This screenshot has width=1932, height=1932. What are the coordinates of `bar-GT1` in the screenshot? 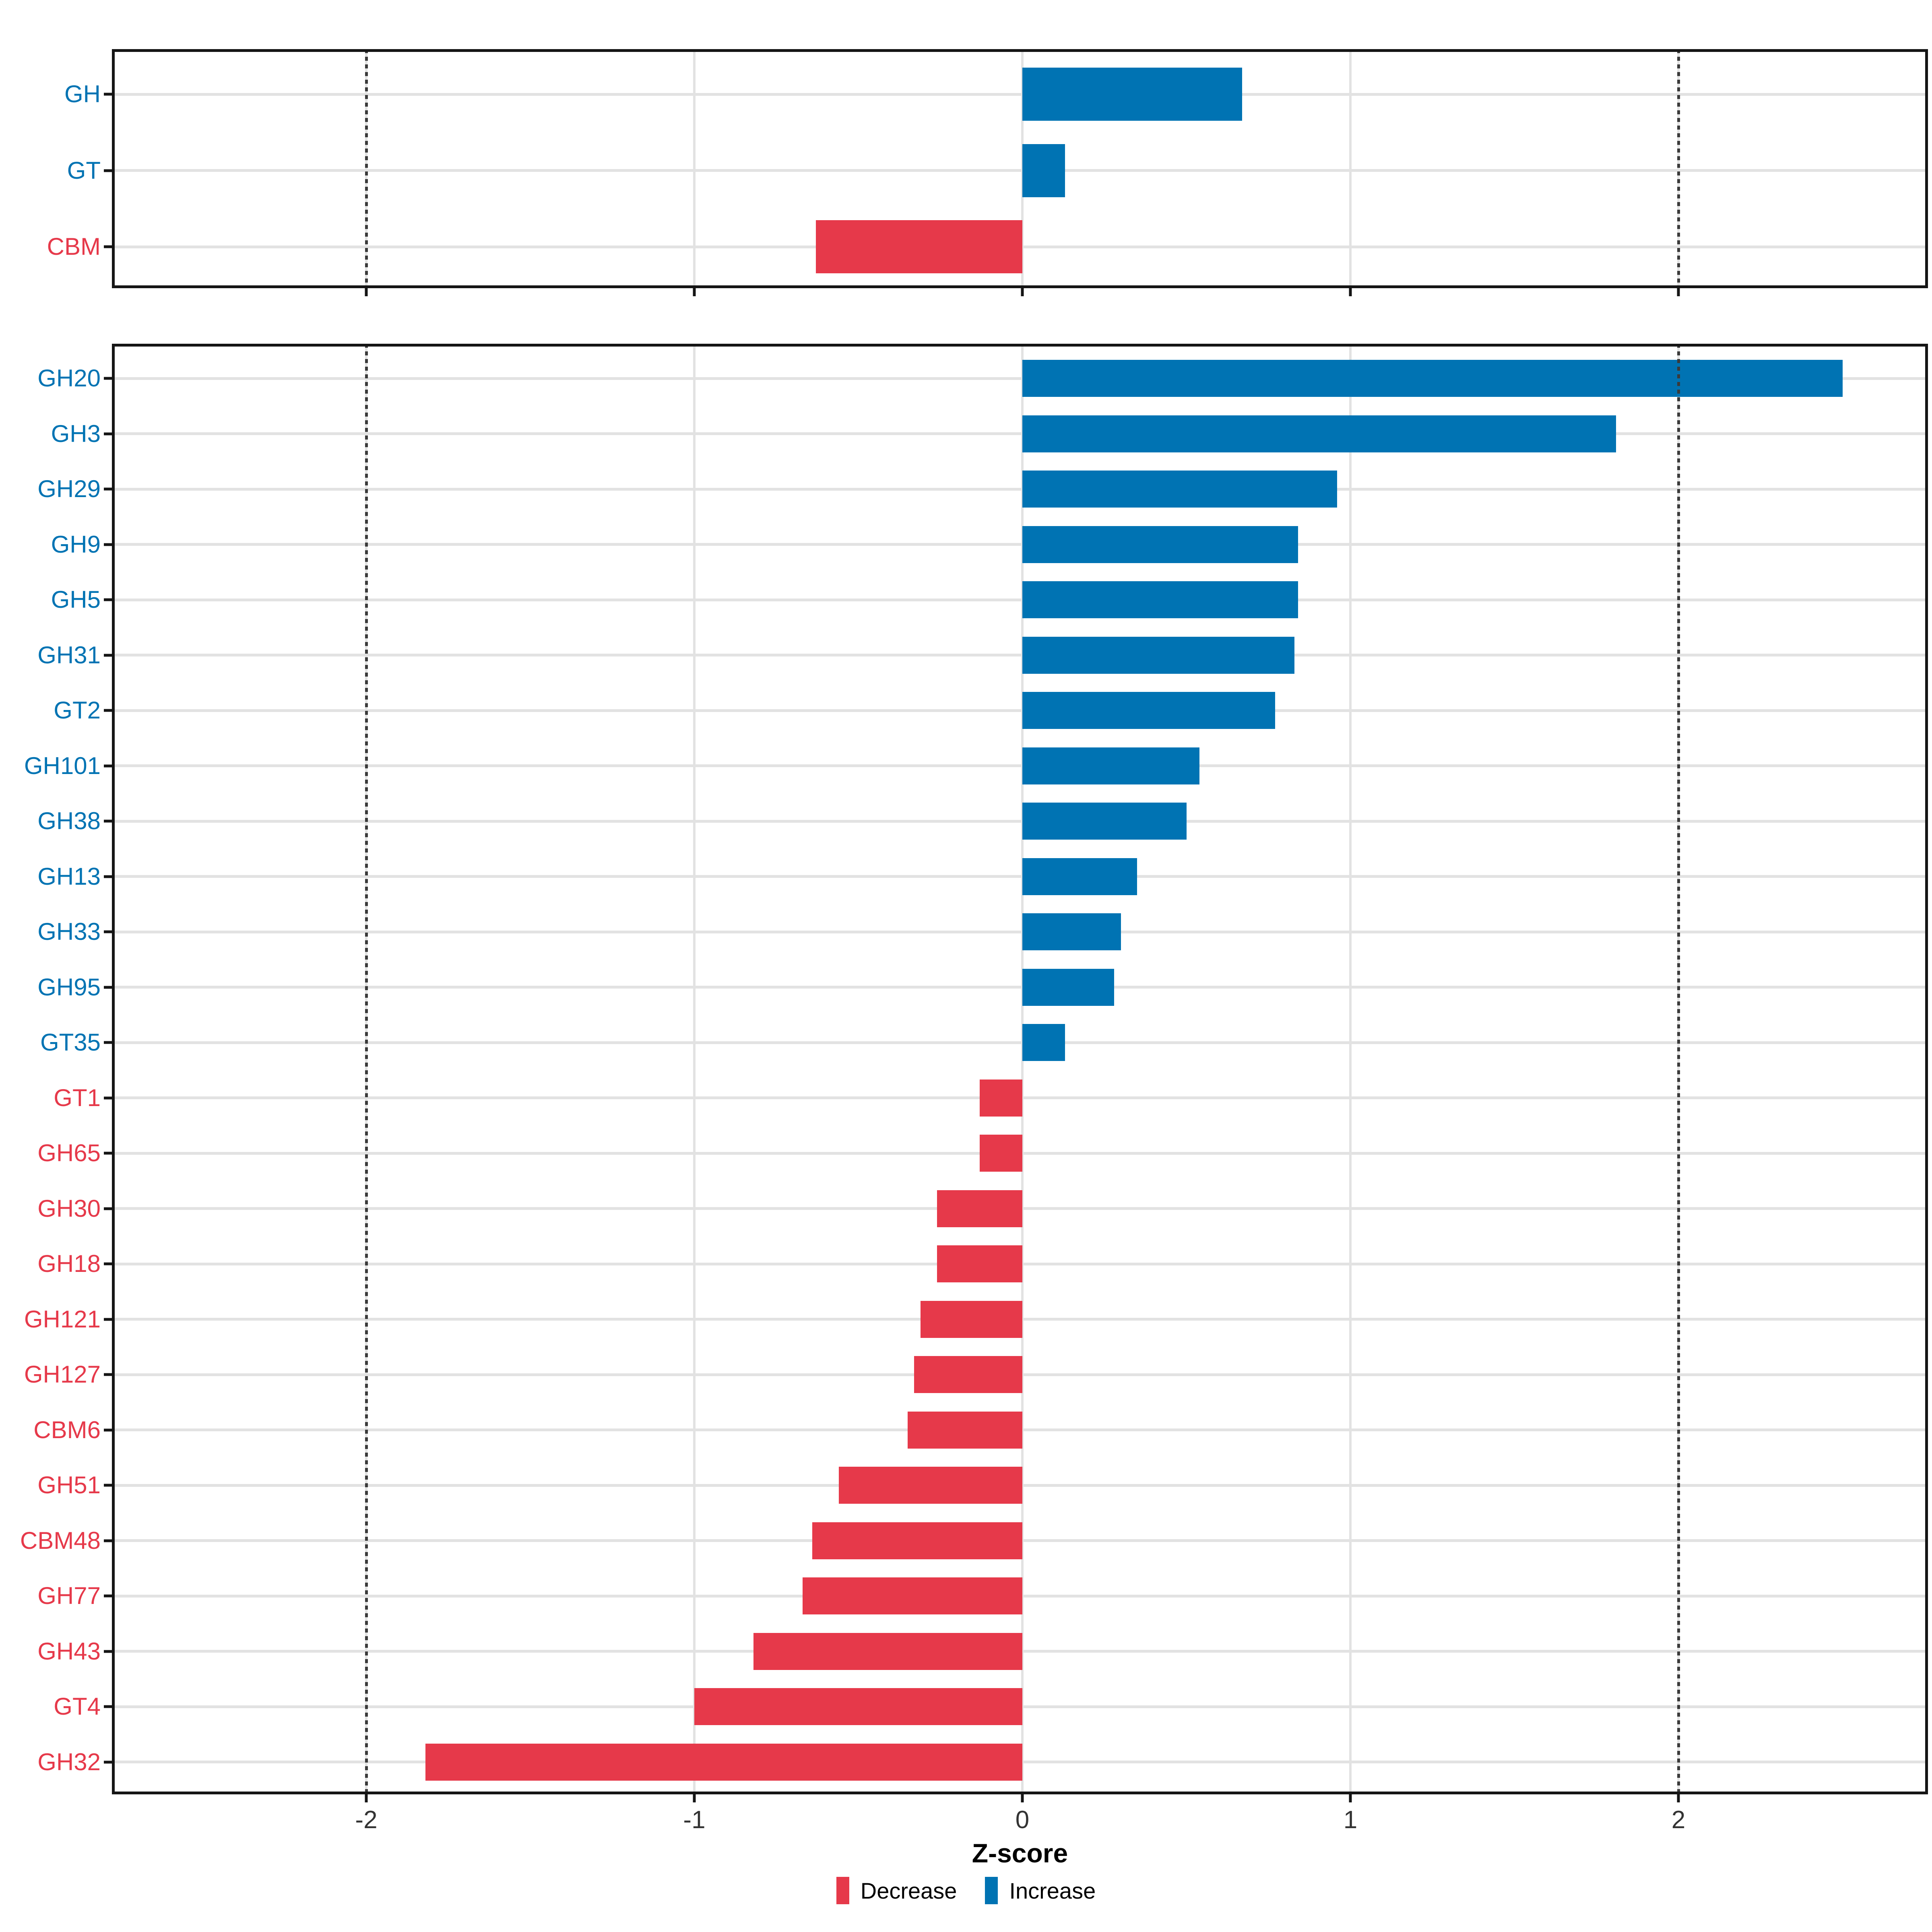 It's located at (1001, 1098).